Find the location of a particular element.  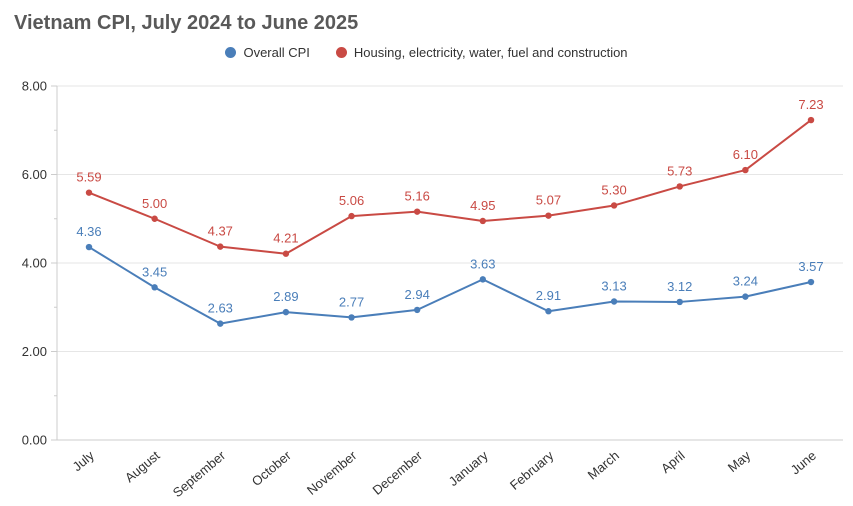

svg-text: 5.73 is located at coordinates (679, 170).